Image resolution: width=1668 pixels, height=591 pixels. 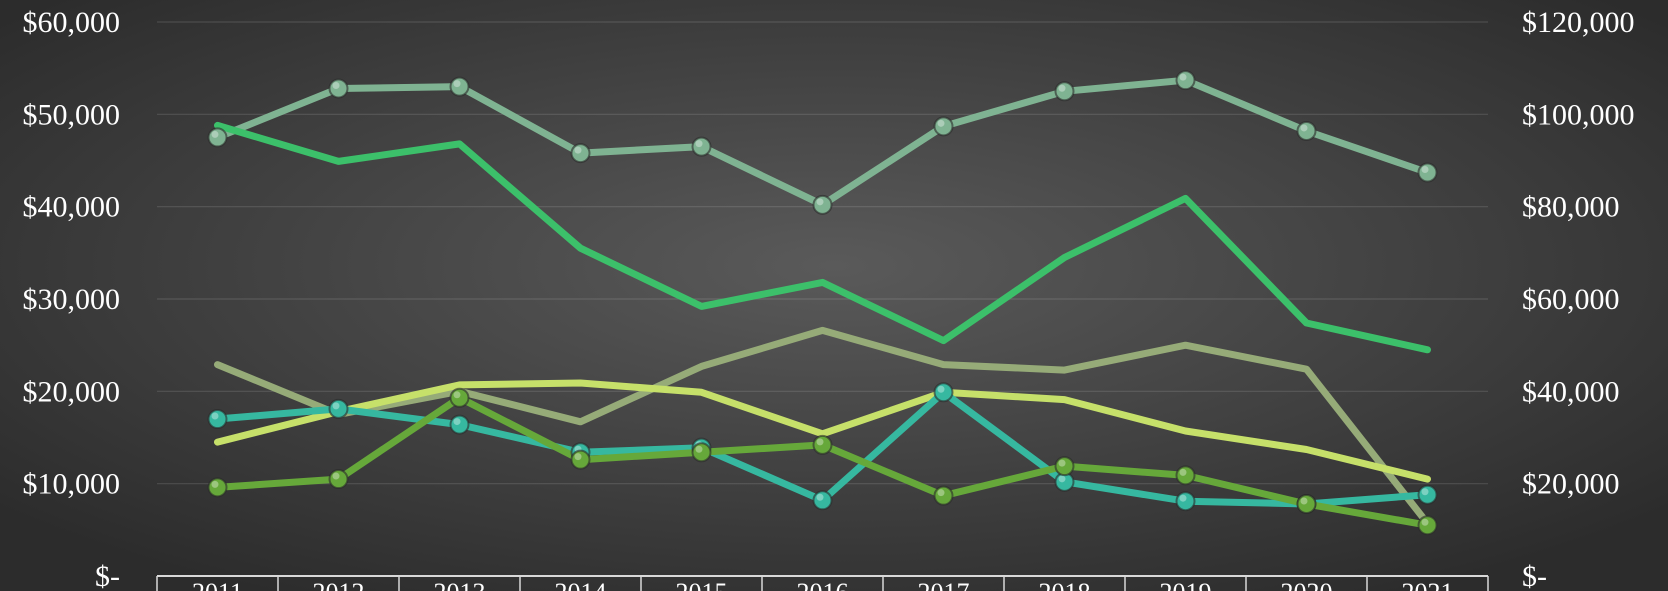 What do you see at coordinates (1428, 584) in the screenshot?
I see `x-tick-label: 2021` at bounding box center [1428, 584].